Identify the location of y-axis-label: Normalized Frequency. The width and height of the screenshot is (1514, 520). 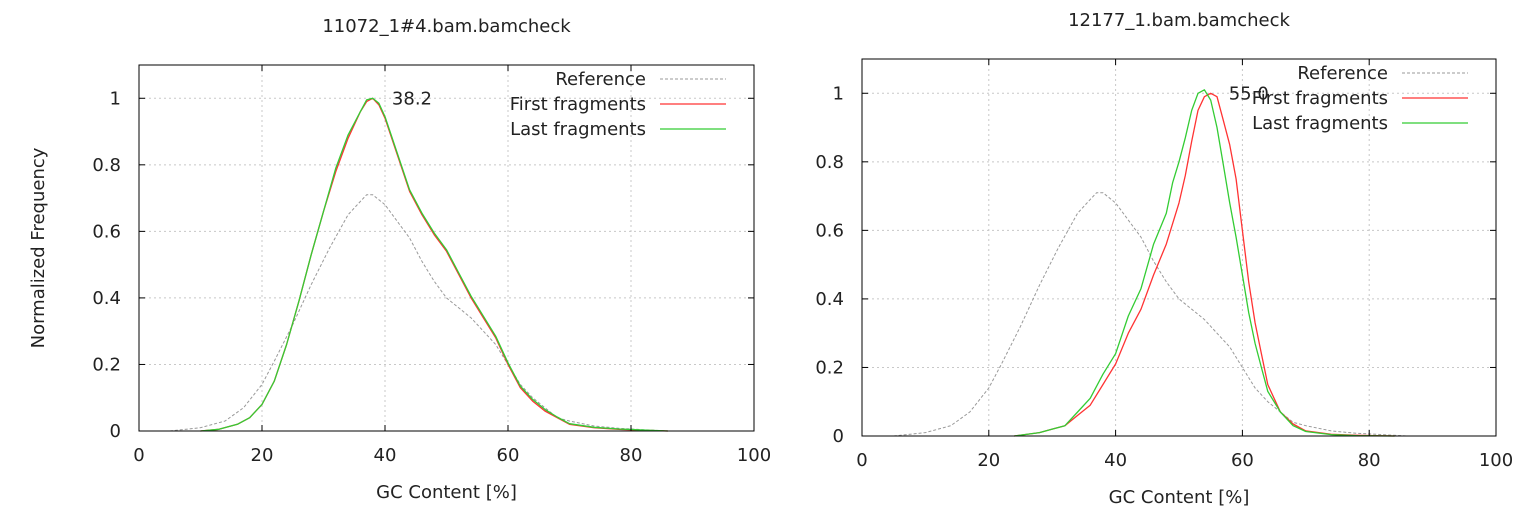
(38, 247).